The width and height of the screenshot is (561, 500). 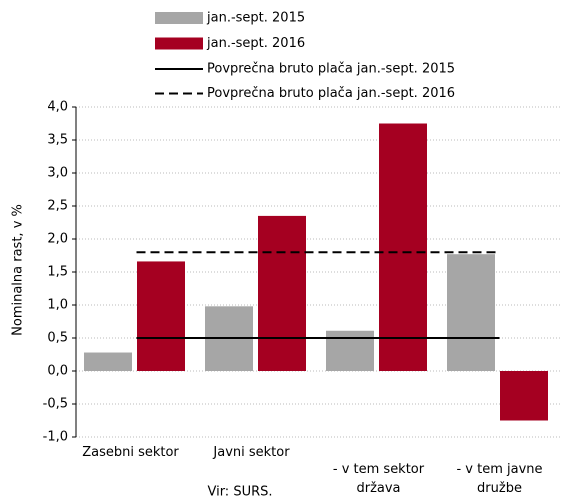 I want to click on y-tick-label: 3,5, so click(x=57, y=140).